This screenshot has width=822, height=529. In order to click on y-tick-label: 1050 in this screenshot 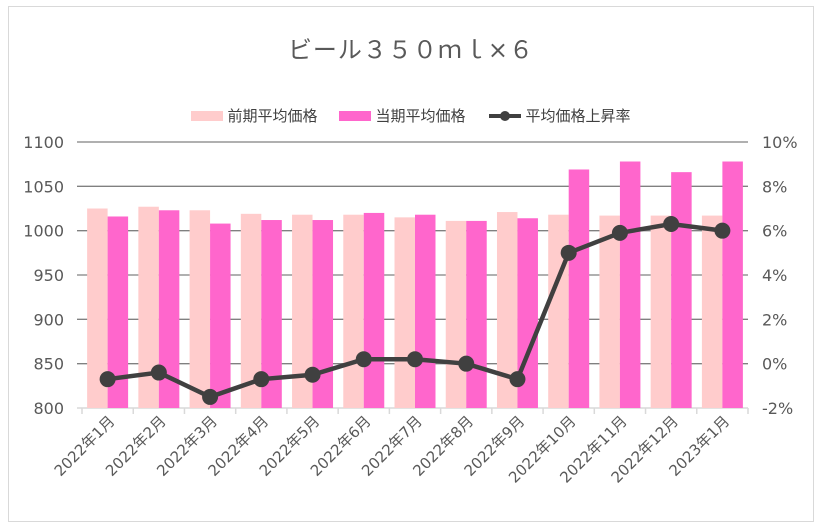, I will do `click(43, 186)`.